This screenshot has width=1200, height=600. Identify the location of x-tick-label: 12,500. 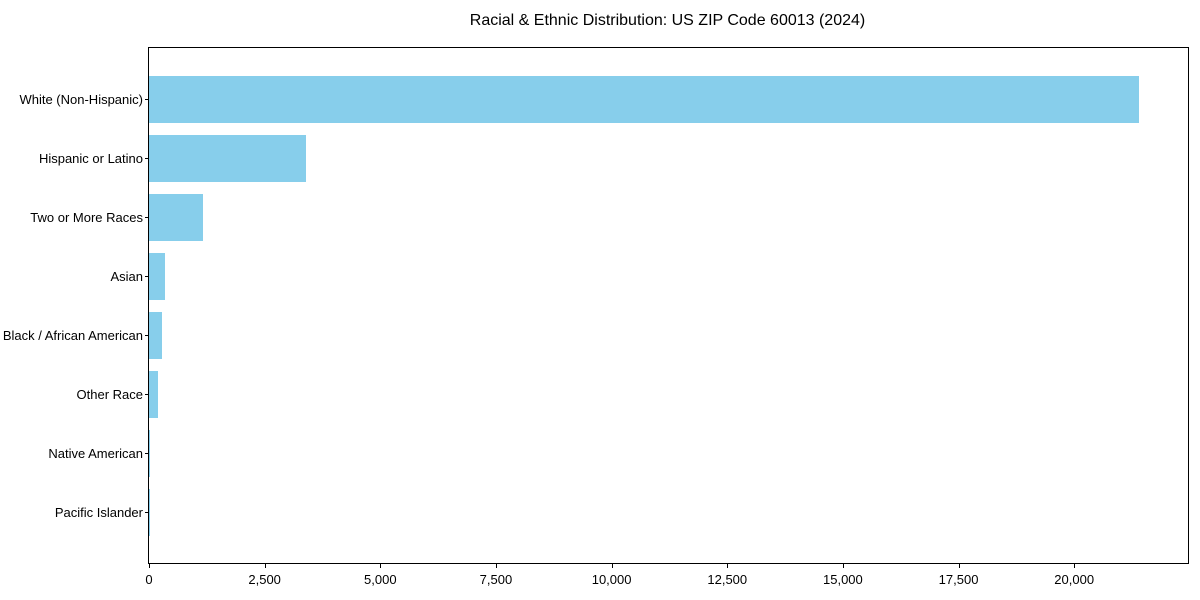
(727, 579).